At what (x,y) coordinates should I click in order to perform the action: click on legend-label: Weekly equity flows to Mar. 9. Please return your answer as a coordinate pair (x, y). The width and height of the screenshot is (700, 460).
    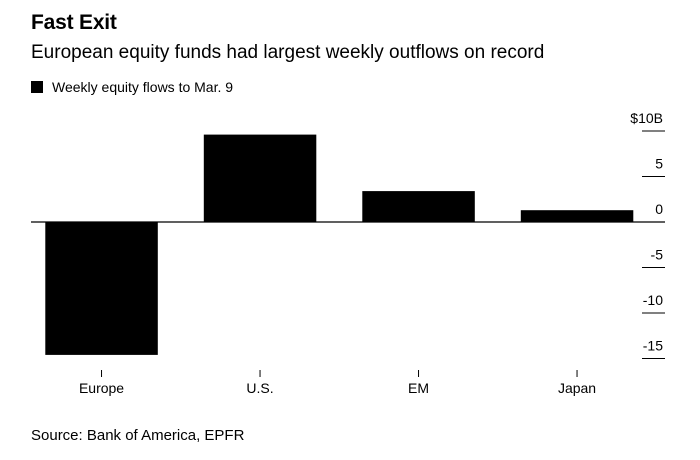
    Looking at the image, I should click on (143, 87).